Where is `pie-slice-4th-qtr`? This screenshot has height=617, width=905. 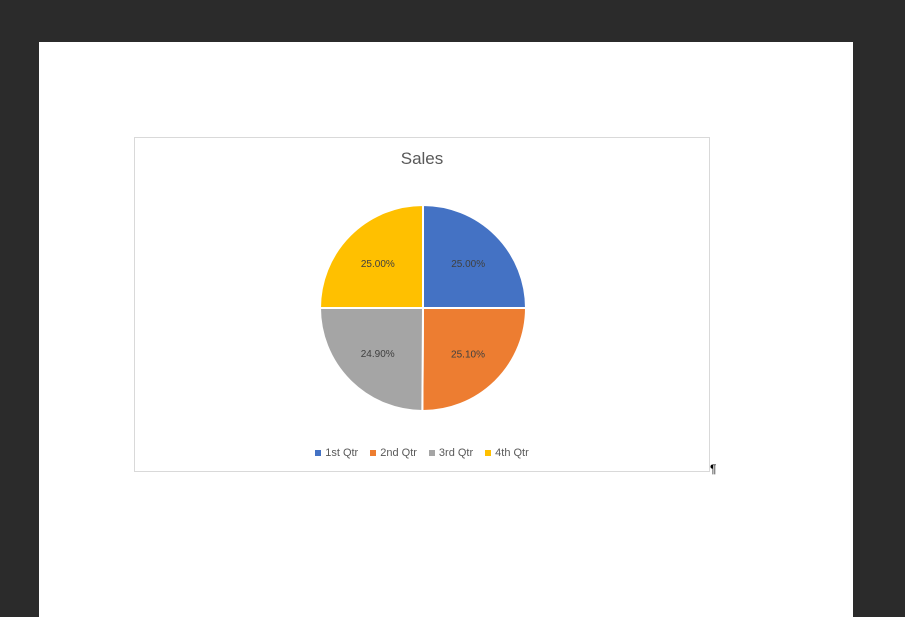
pie-slice-4th-qtr is located at coordinates (371, 256).